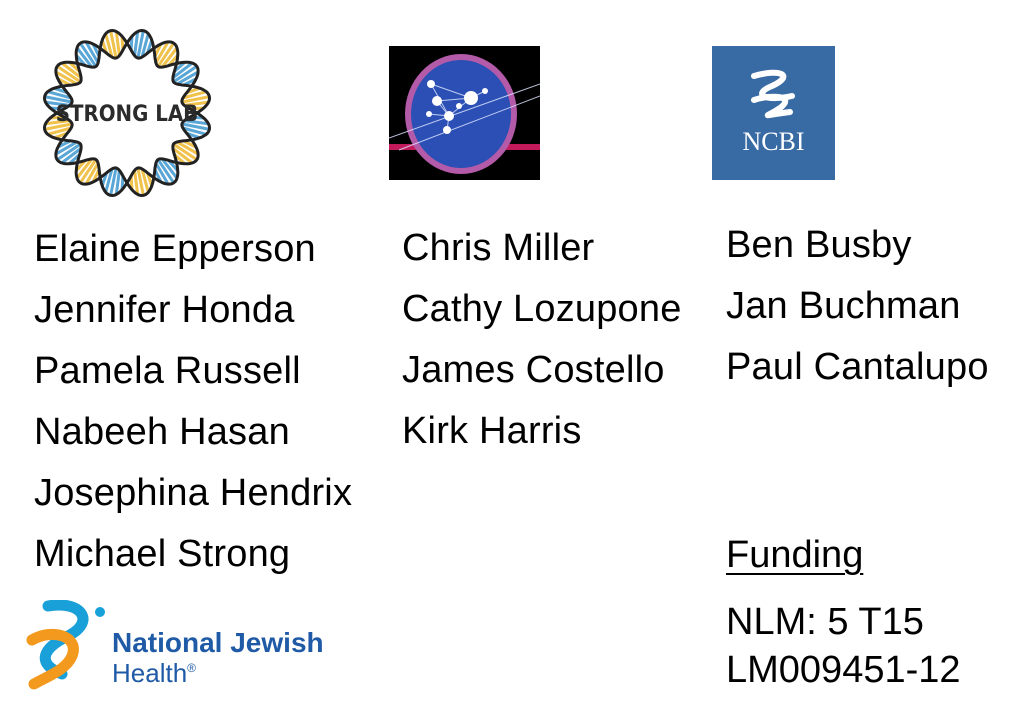 This screenshot has width=1014, height=705. What do you see at coordinates (819, 245) in the screenshot?
I see `member-name: Ben Busby` at bounding box center [819, 245].